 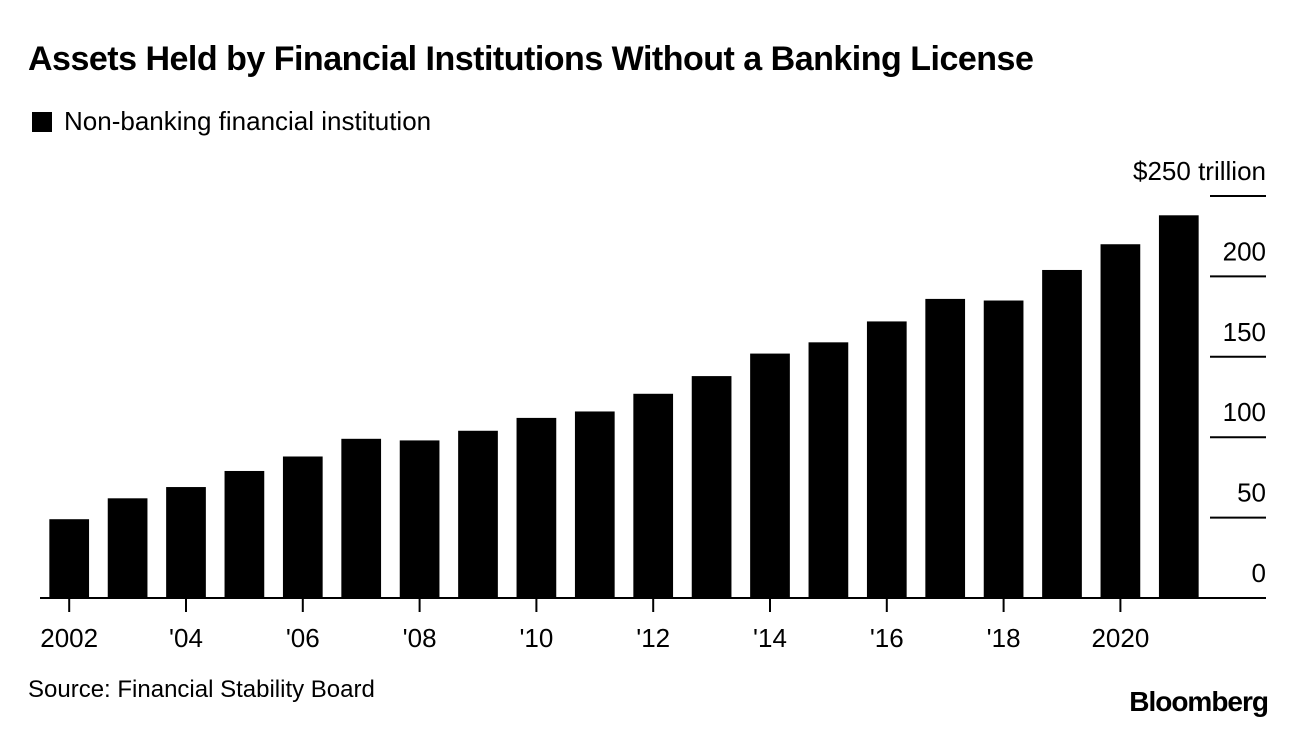 I want to click on x-tick-label: '16, so click(x=887, y=638).